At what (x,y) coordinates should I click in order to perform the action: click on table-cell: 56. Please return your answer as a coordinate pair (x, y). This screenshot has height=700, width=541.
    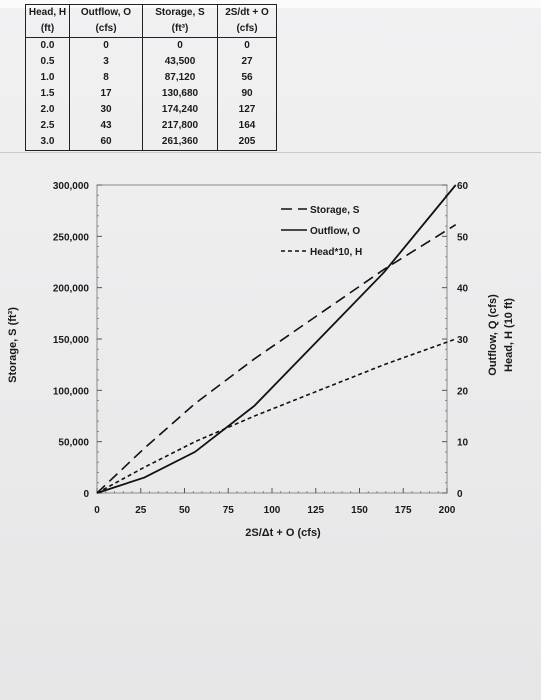
    Looking at the image, I should click on (247, 78).